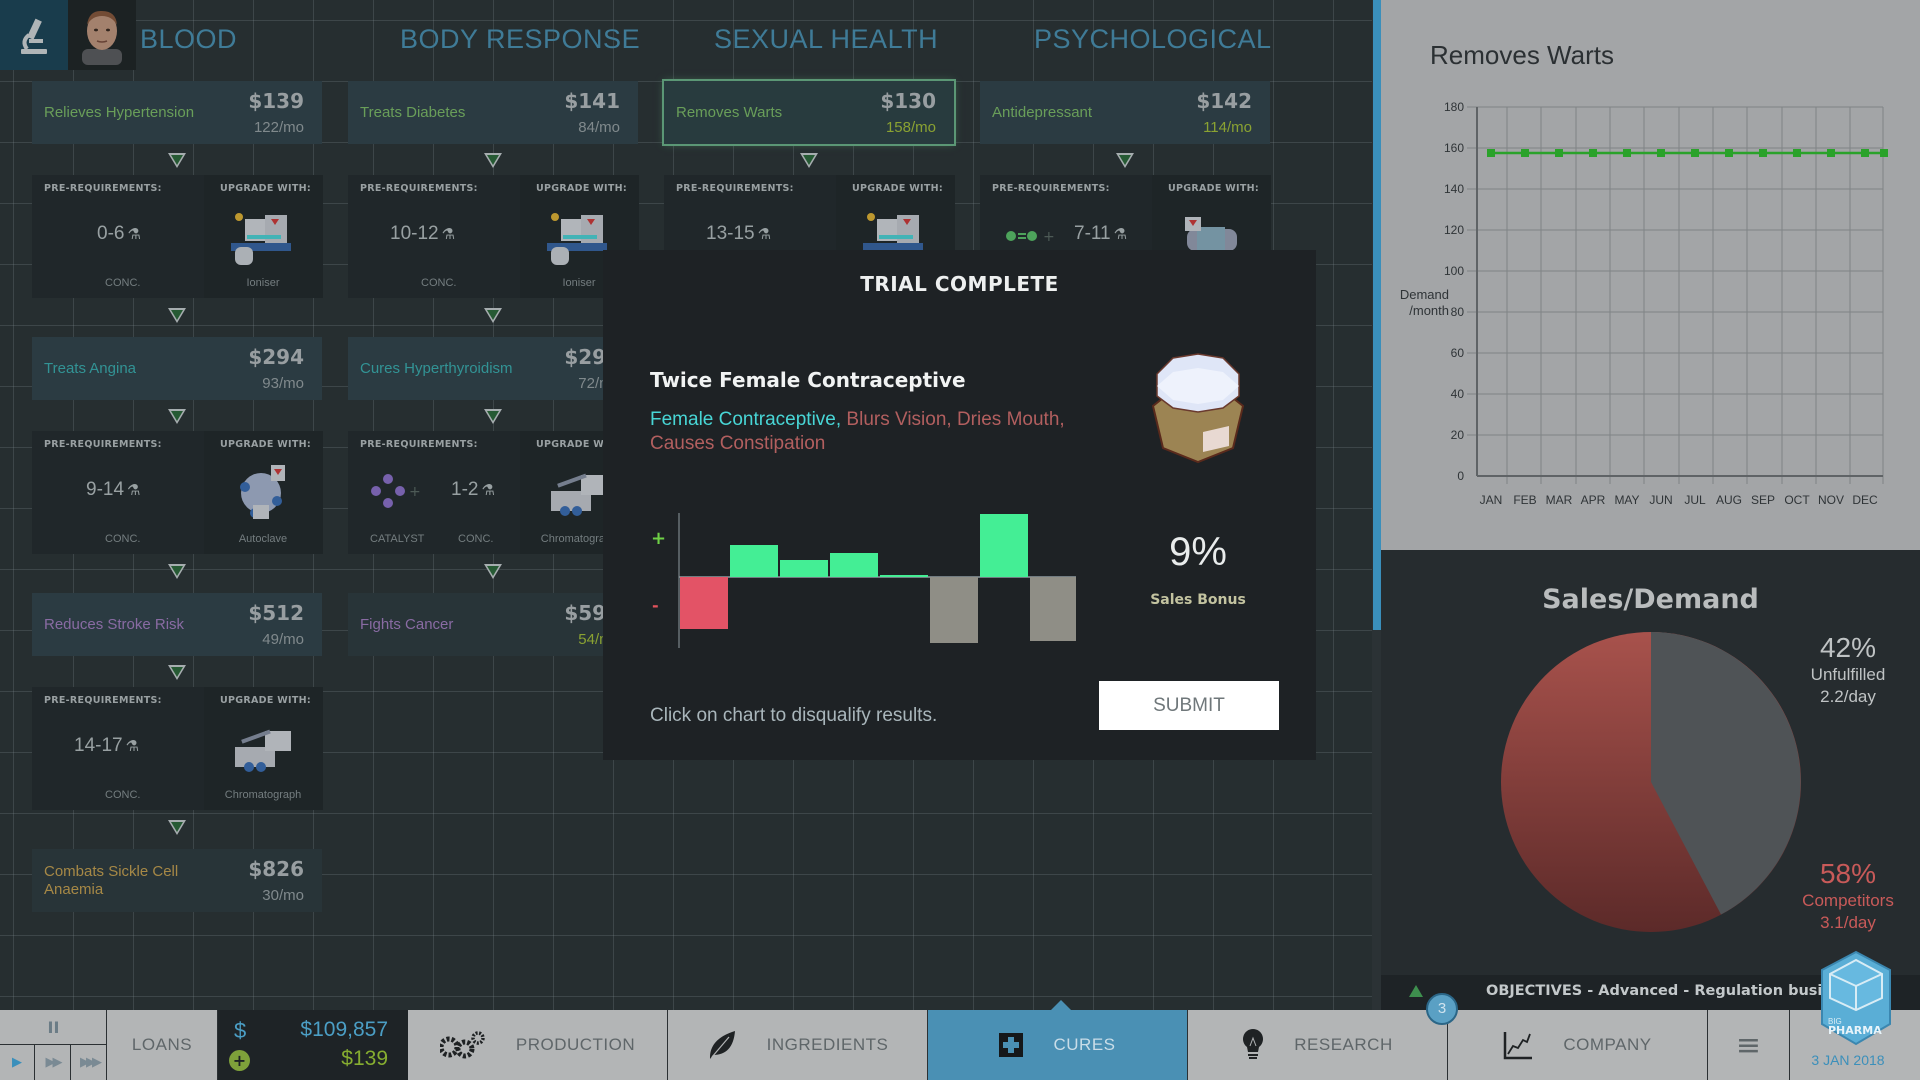  Describe the element at coordinates (177, 112) in the screenshot. I see `cure-card-relieves-hypertension: Relieves Hypertension $139 122/mo` at that location.